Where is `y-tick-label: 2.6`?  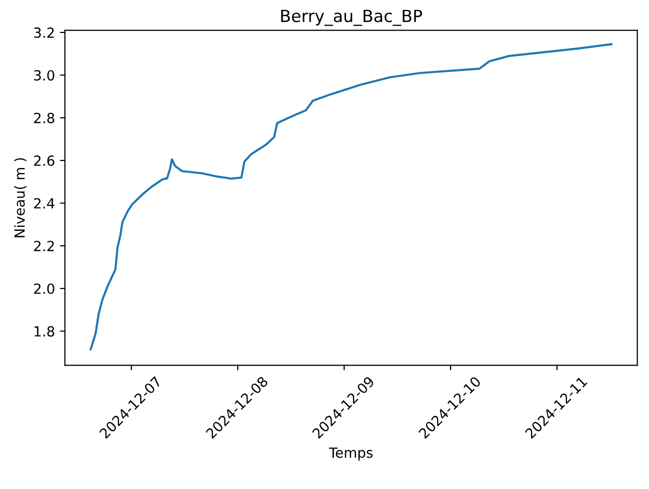
y-tick-label: 2.6 is located at coordinates (44, 160).